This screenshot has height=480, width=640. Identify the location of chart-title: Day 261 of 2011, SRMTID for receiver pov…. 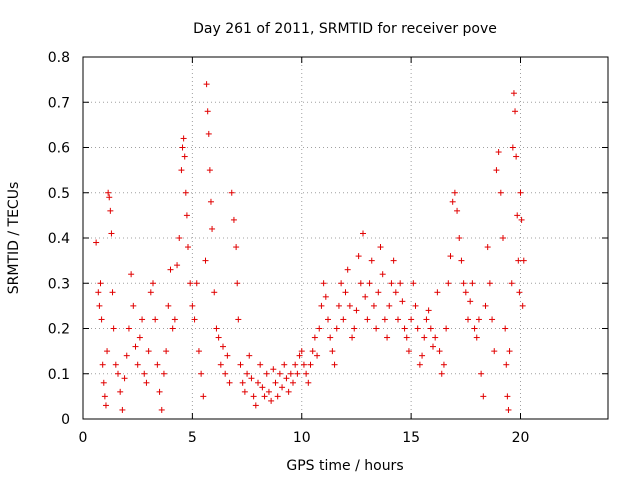
(345, 29).